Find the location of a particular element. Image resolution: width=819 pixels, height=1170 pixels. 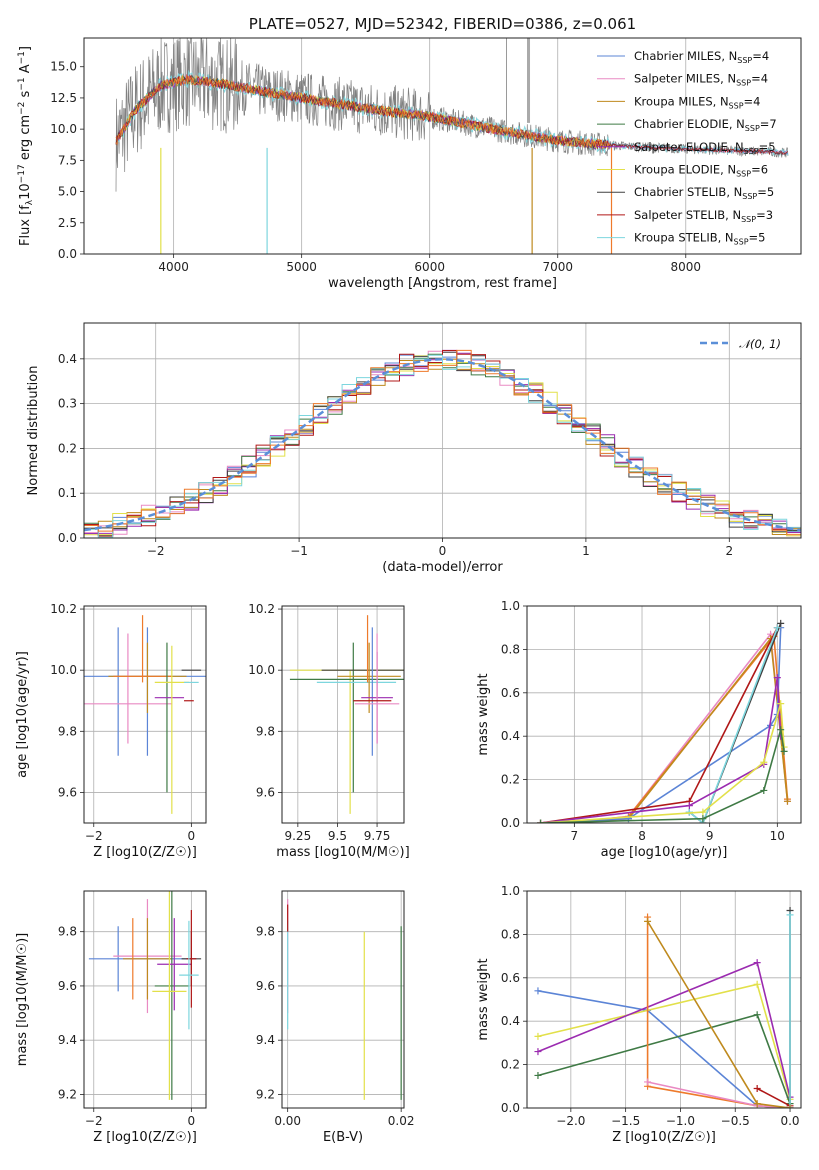

data-spike-band is located at coordinates (529, 80).